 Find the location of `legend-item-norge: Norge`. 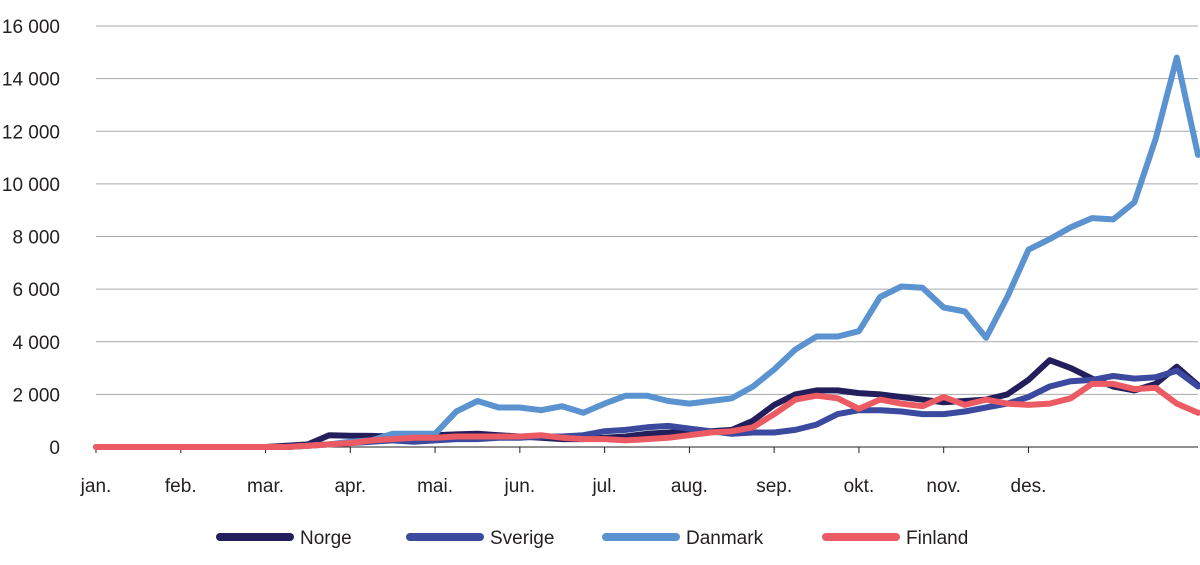

legend-item-norge: Norge is located at coordinates (284, 538).